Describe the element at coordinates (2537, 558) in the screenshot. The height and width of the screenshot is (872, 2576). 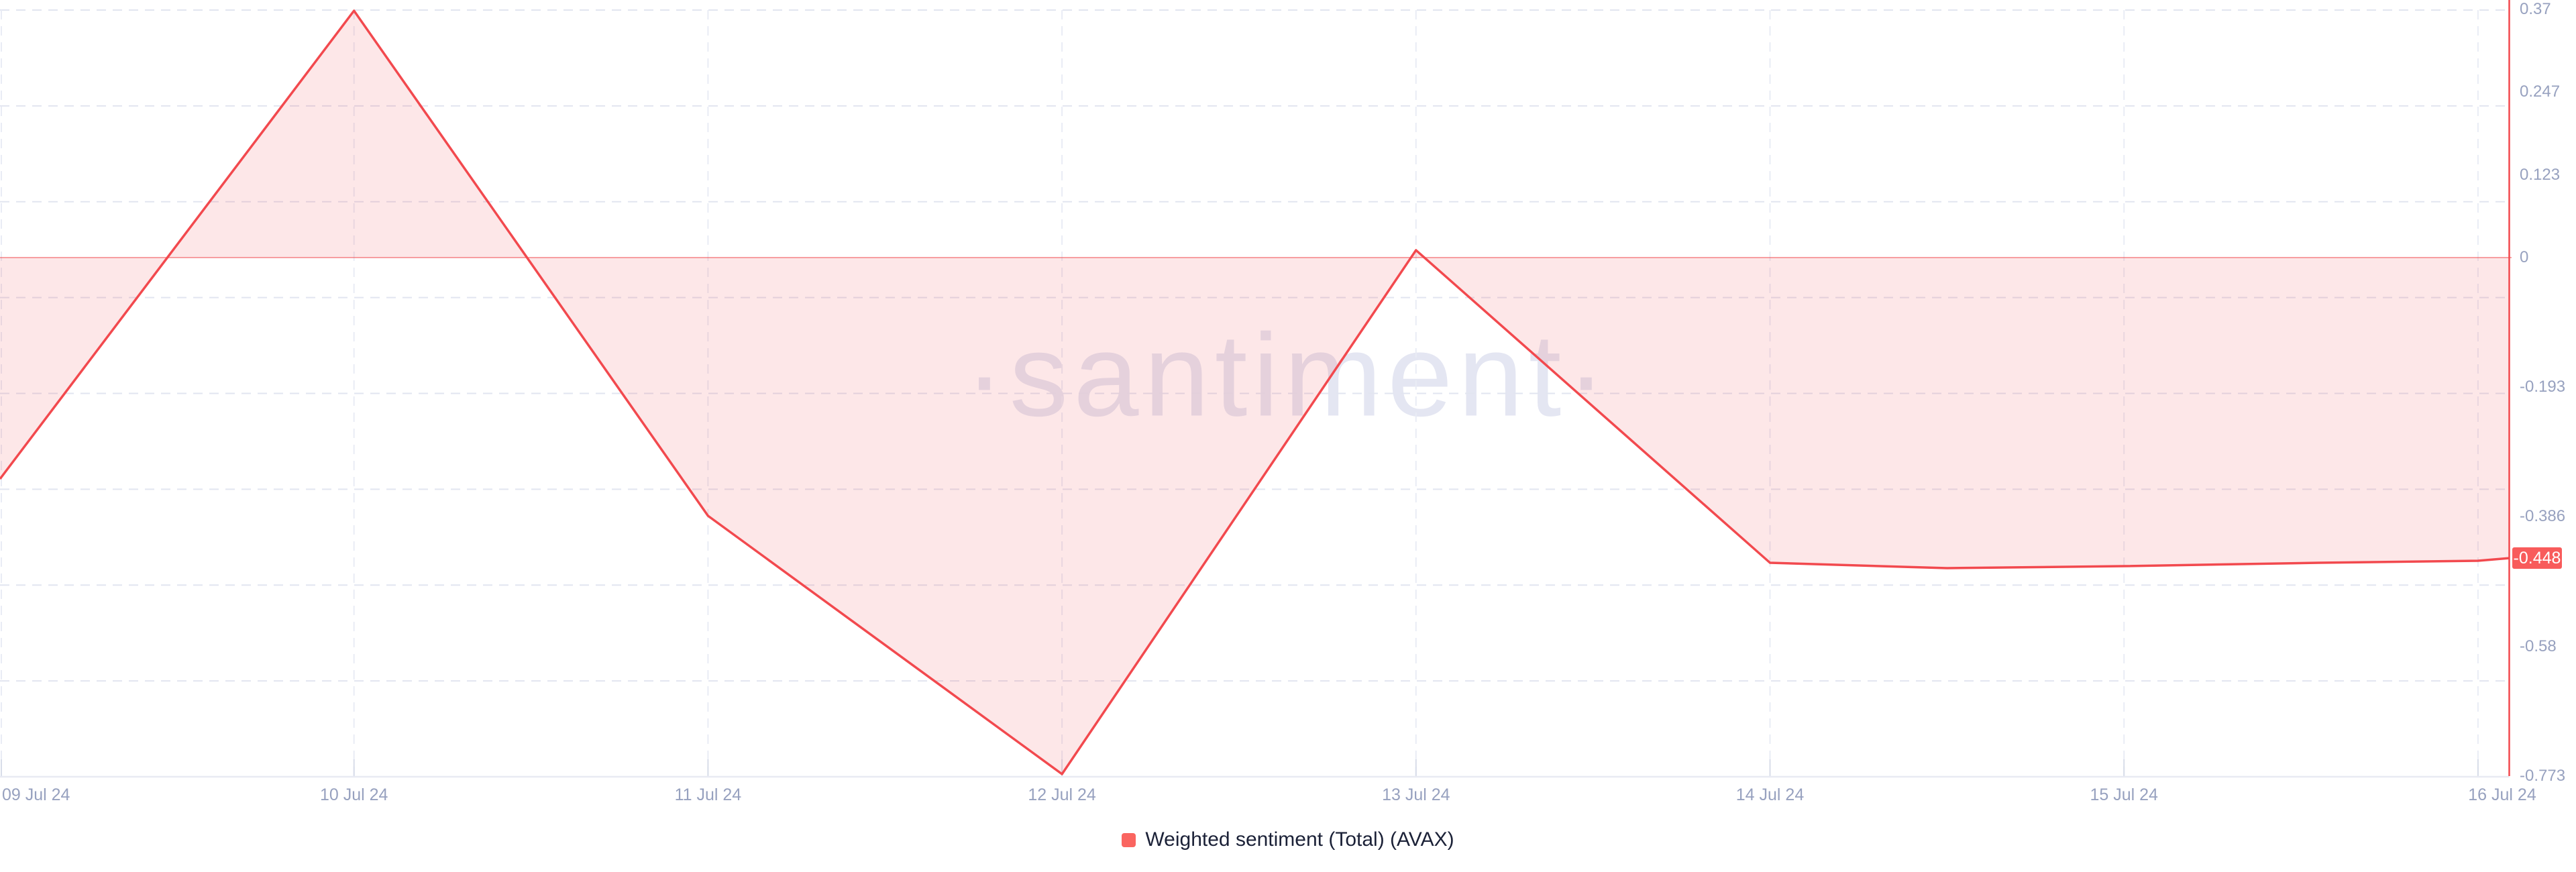
I see `current-value-badge: -0.448` at that location.